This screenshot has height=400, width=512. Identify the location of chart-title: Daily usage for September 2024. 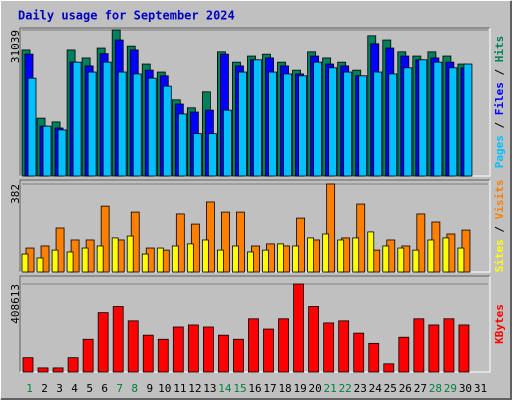
(126, 16).